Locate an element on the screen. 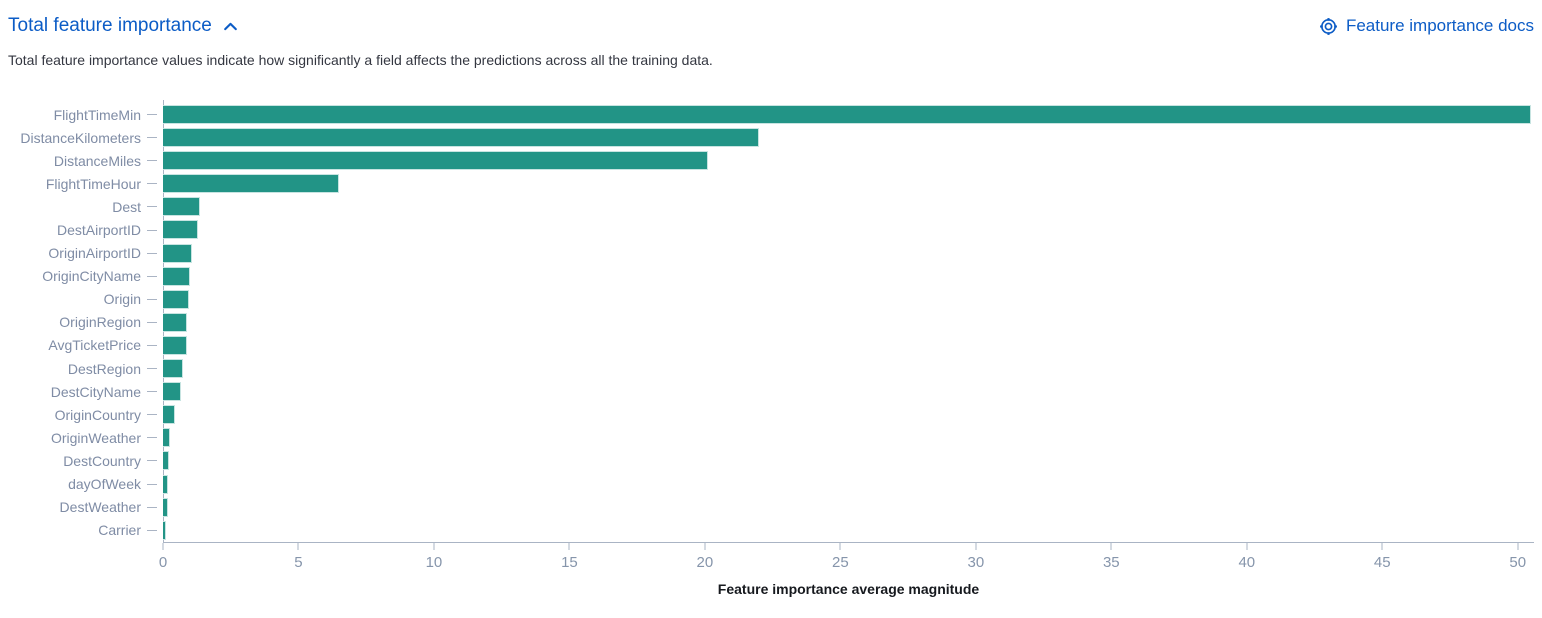 Image resolution: width=1542 pixels, height=618 pixels. chart-row: FlightTimeHour is located at coordinates (771, 183).